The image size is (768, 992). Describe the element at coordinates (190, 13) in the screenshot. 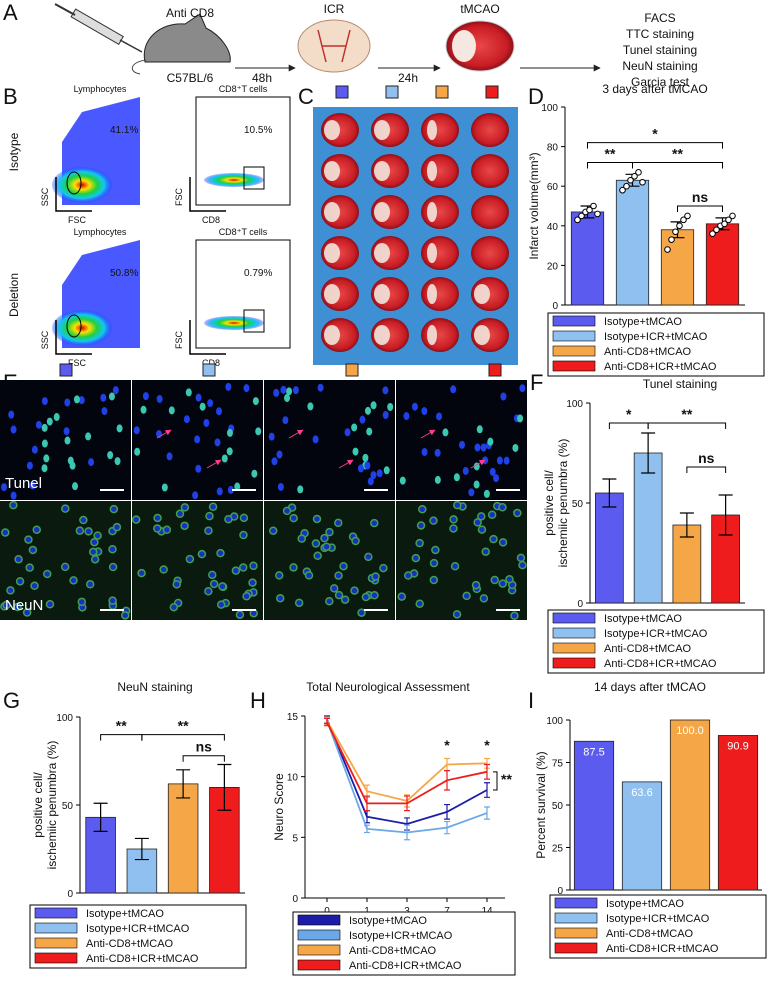

I see `label: Anti CD8` at that location.